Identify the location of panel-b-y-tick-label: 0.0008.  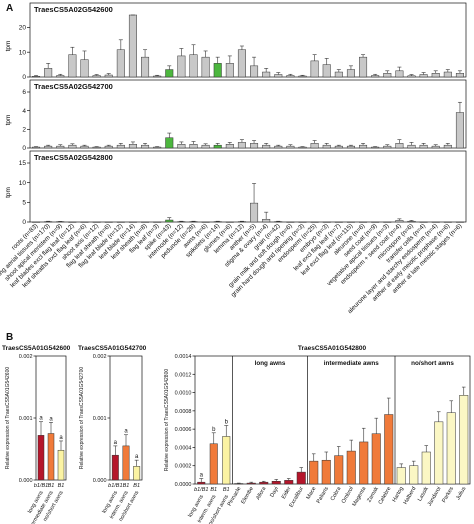
(183, 412).